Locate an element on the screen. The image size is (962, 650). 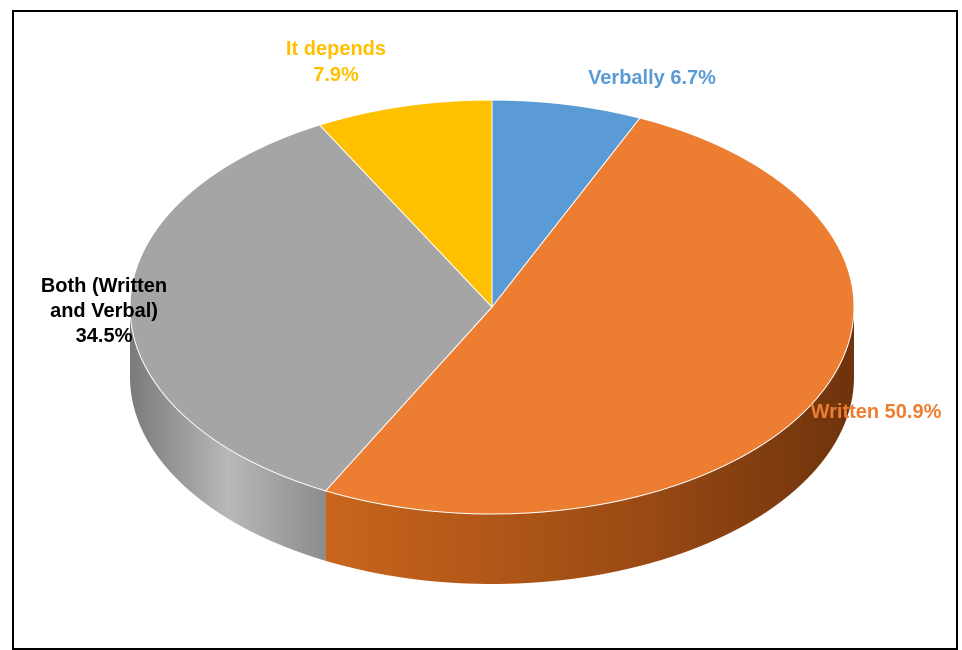
pie-slice-verbally is located at coordinates (566, 204).